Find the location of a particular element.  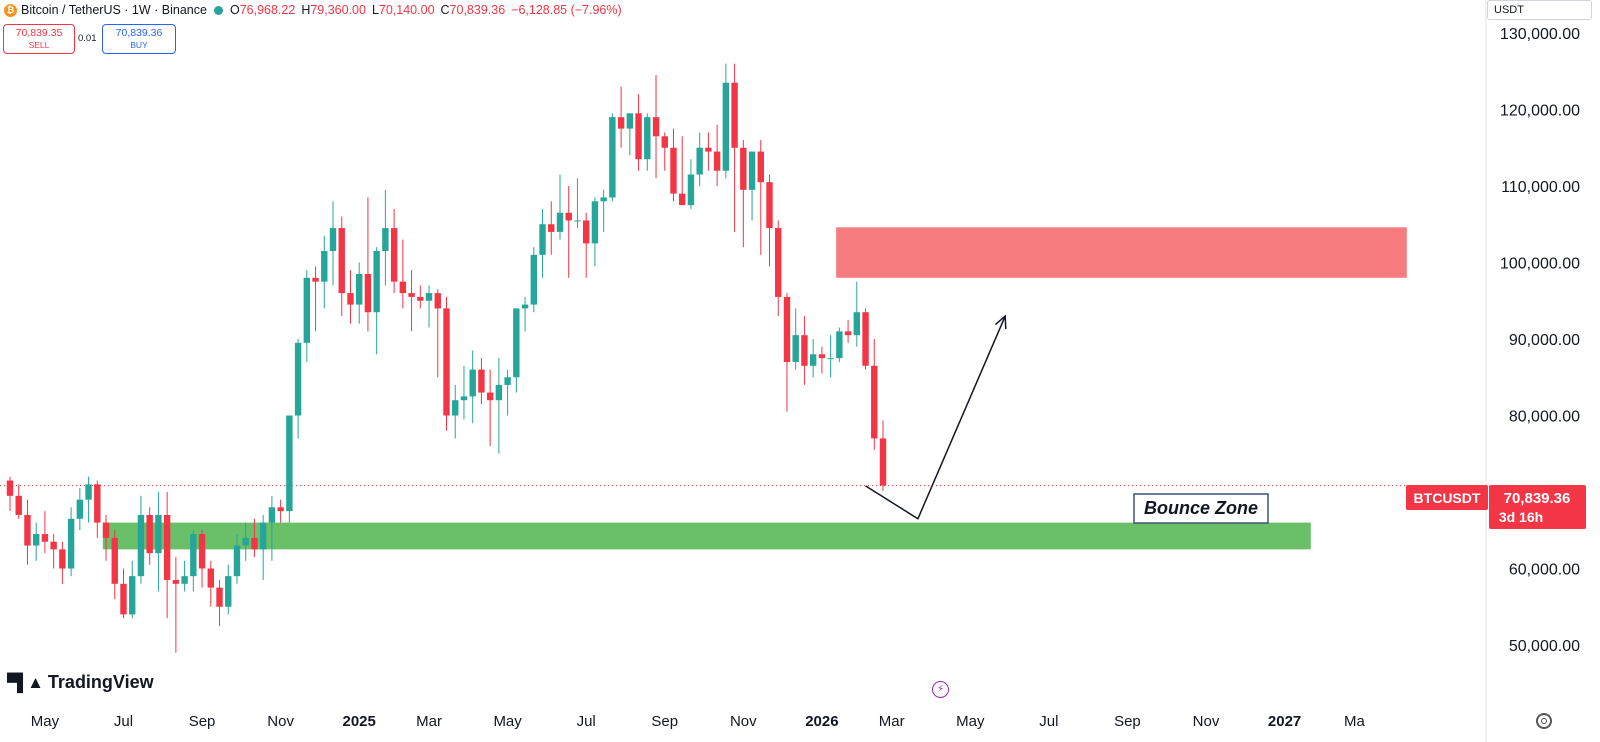

buy-button: 70,839.36 BUY is located at coordinates (139, 39).